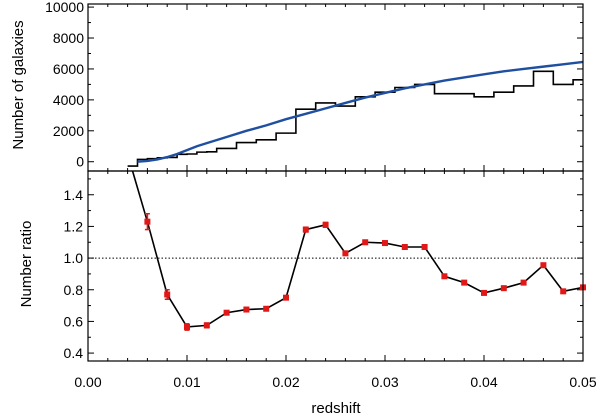 This screenshot has height=417, width=600. Describe the element at coordinates (18, 84) in the screenshot. I see `top-ylabel: Number of galaxies` at that location.